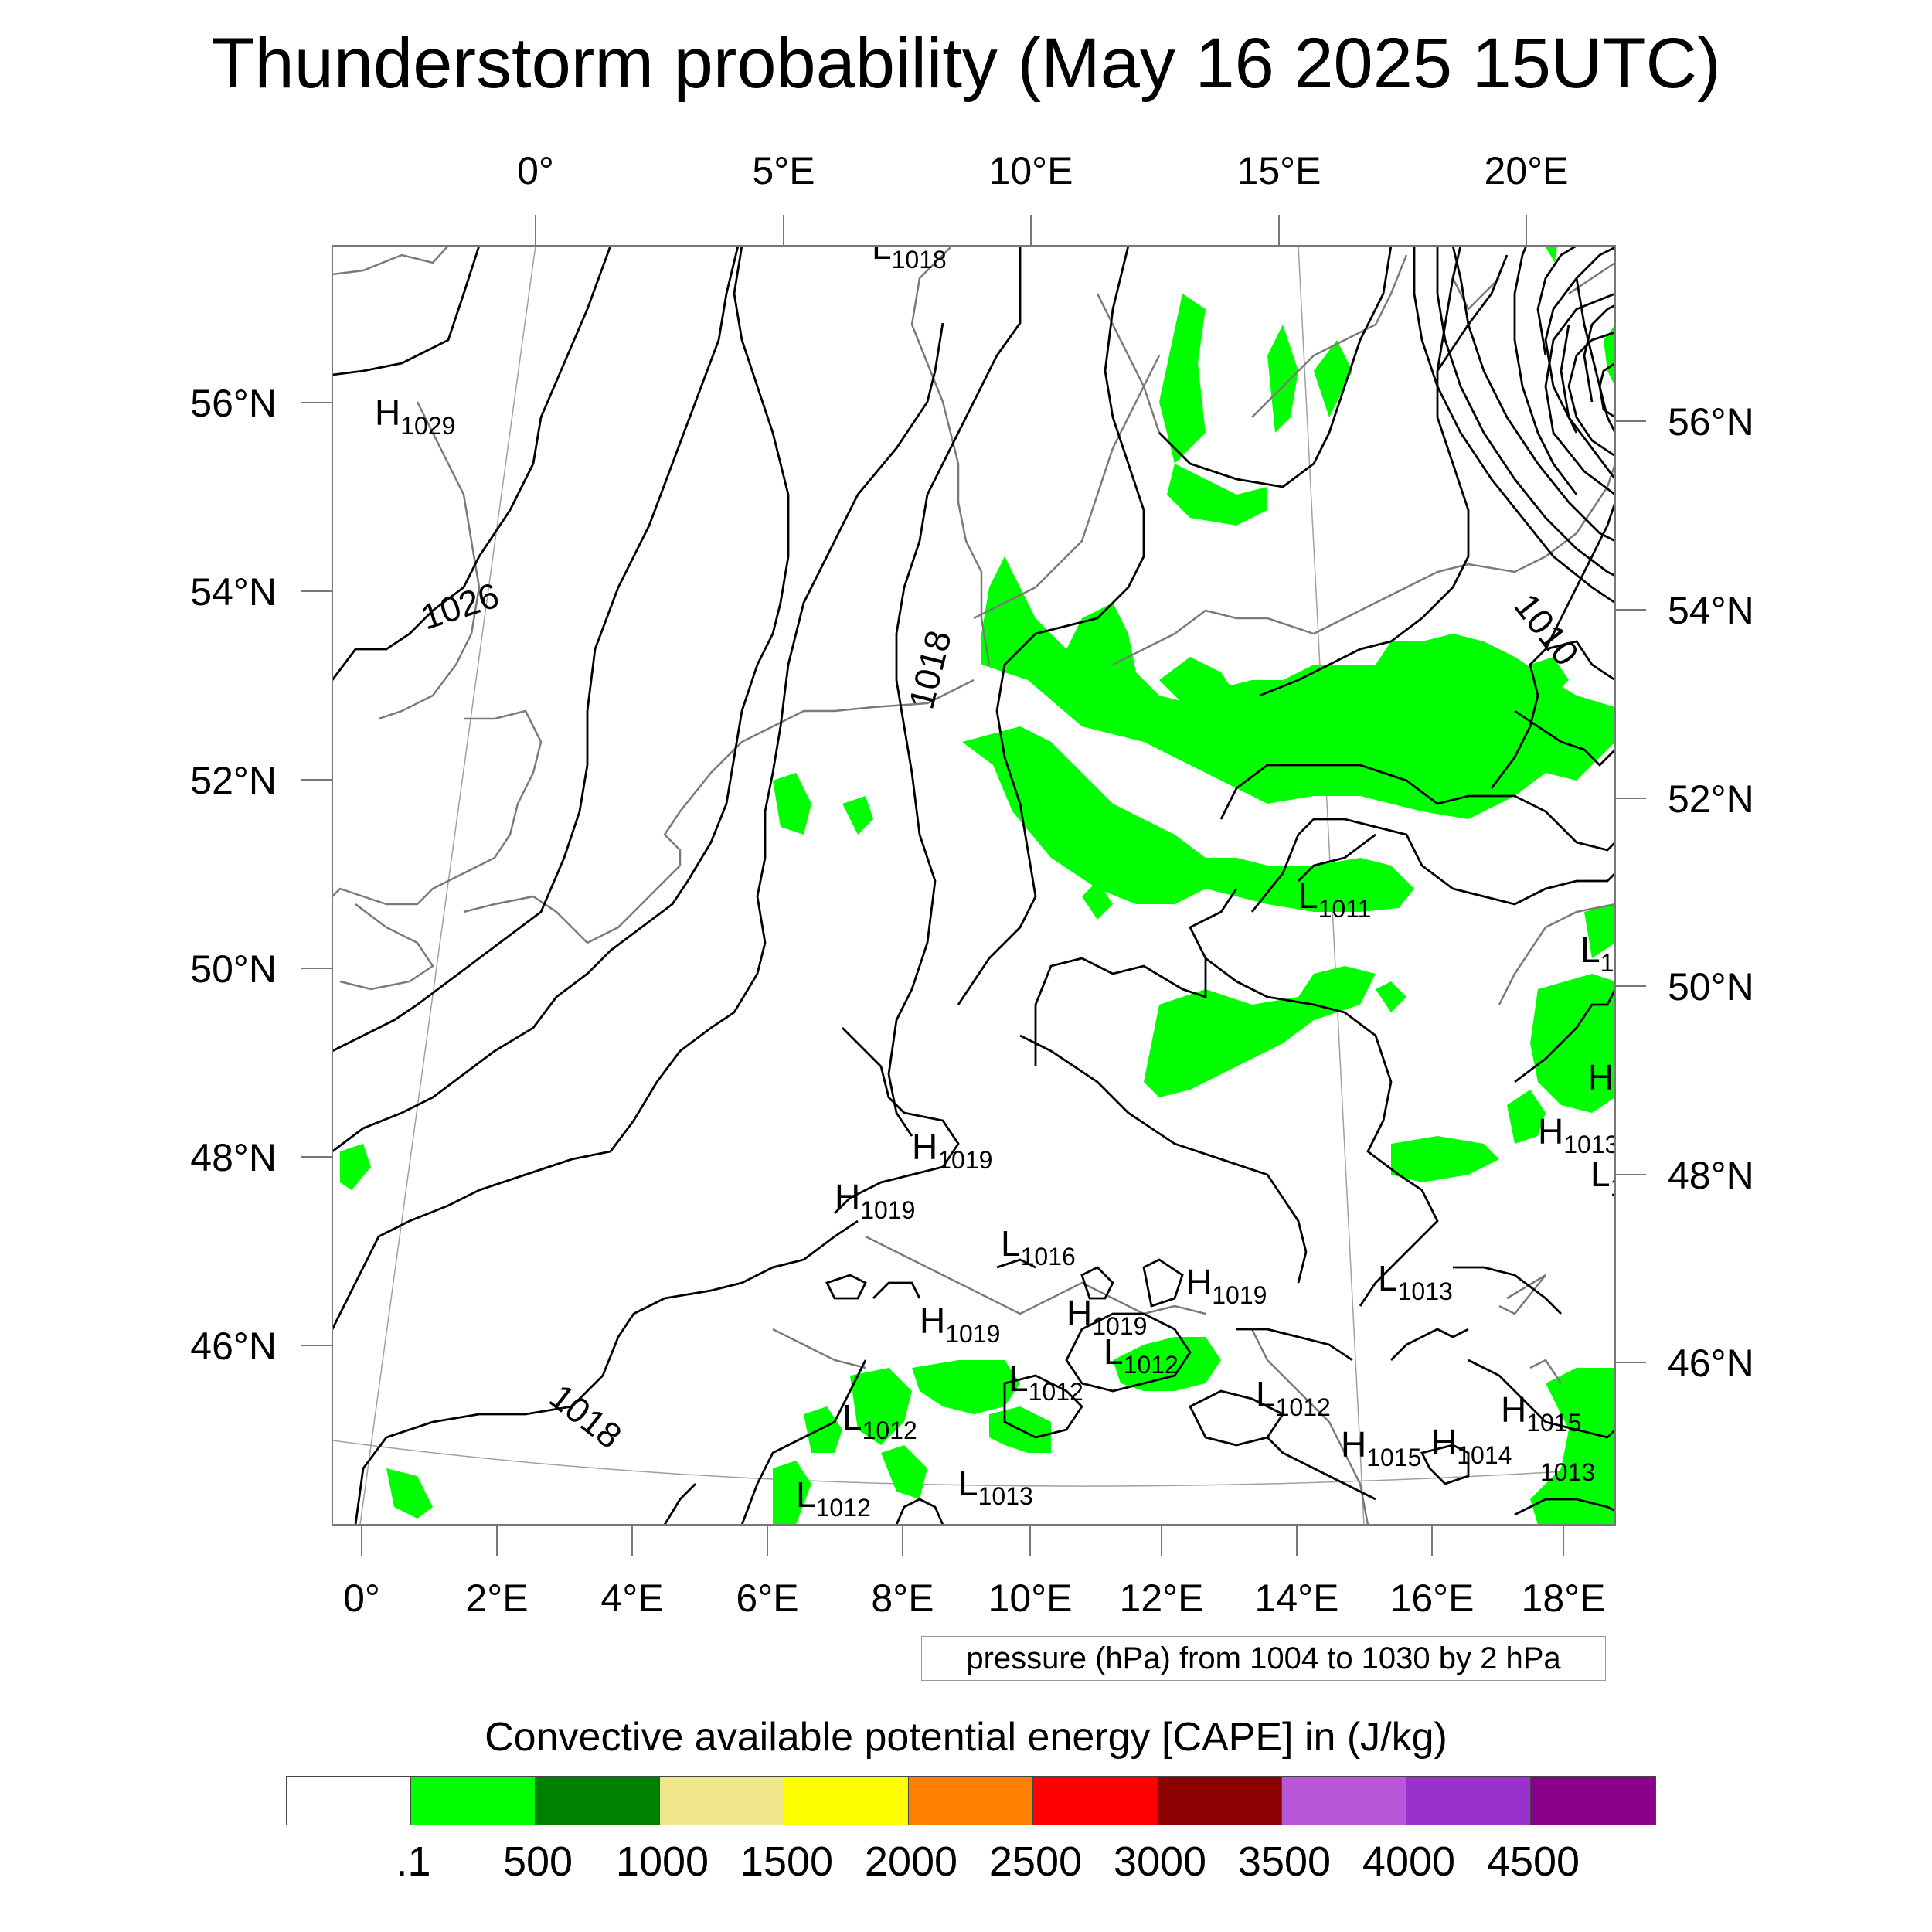 The image size is (1932, 1932). I want to click on top-axis-label: 5°E, so click(784, 170).